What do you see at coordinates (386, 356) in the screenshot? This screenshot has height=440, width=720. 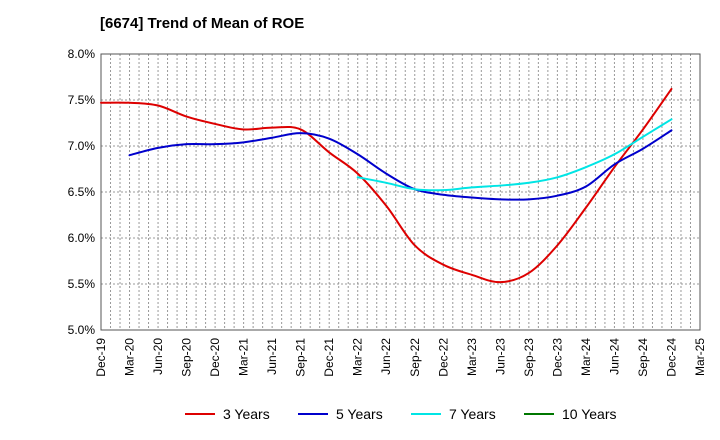 I see `x-tick-label: Jun-22` at bounding box center [386, 356].